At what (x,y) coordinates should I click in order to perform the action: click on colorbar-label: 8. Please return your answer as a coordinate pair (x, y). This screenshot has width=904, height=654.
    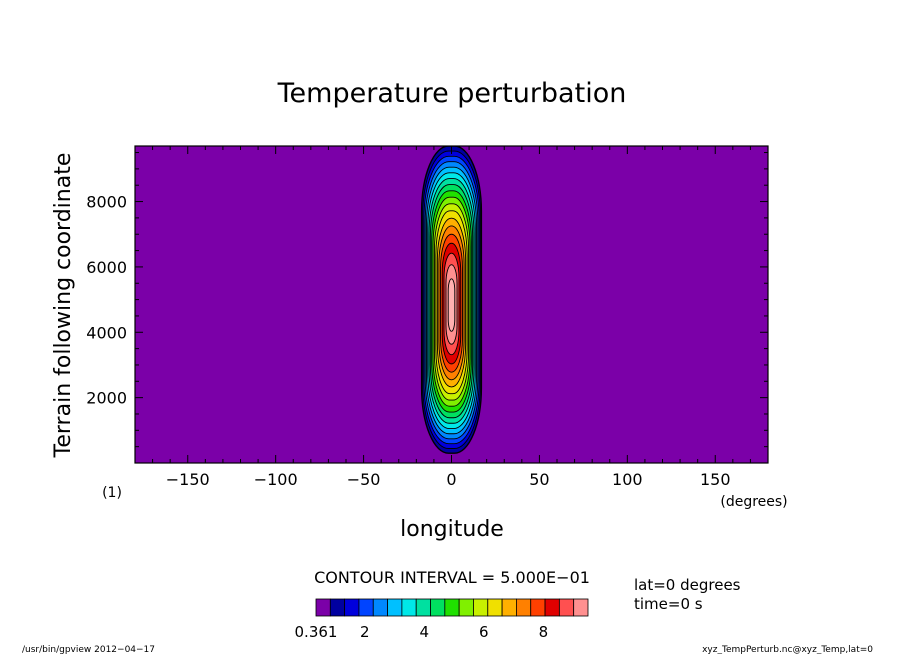
    Looking at the image, I should click on (544, 632).